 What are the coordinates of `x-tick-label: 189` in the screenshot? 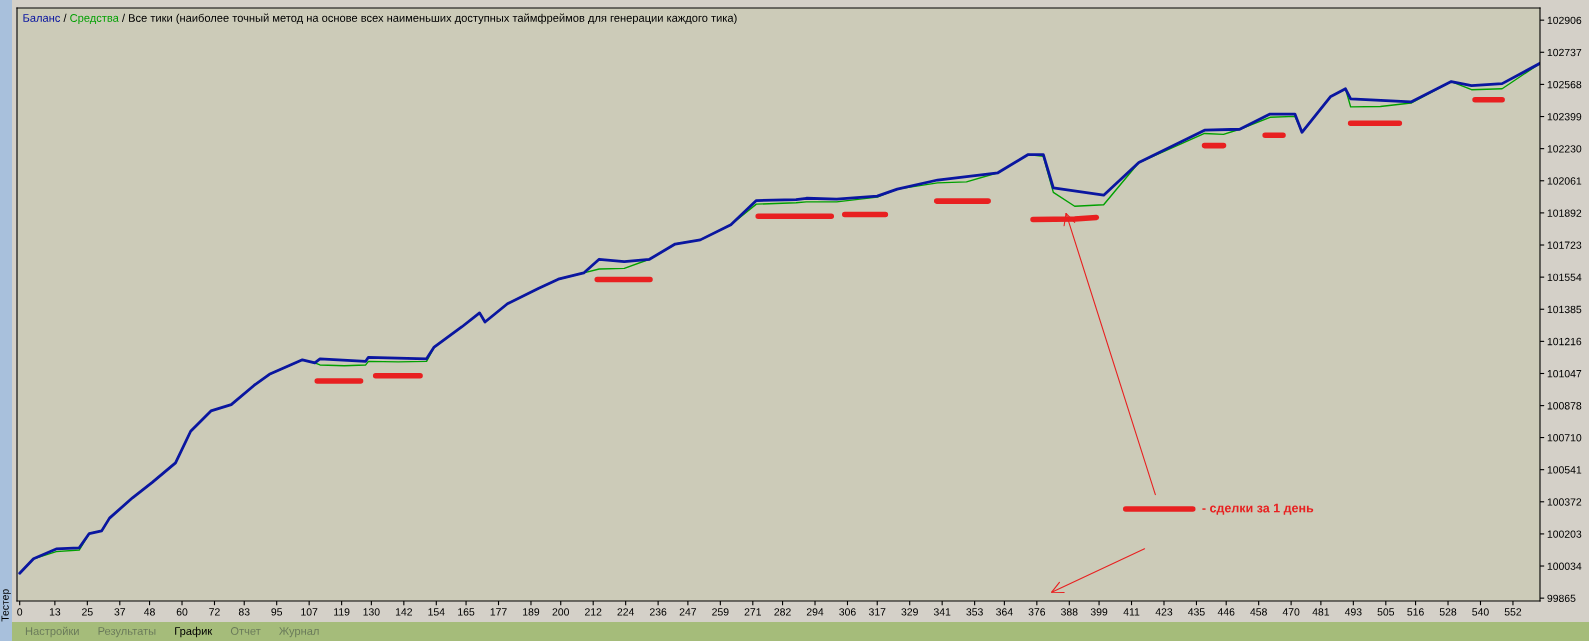 It's located at (531, 612).